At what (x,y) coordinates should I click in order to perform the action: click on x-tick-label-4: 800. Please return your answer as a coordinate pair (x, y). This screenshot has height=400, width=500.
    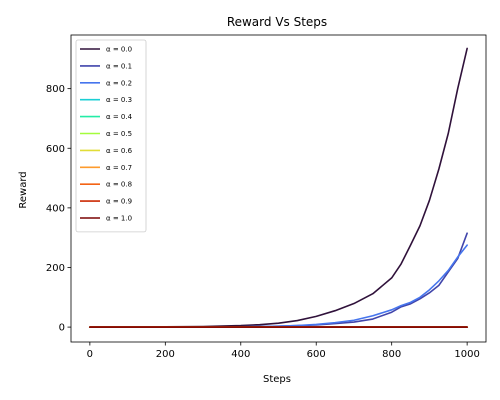
    Looking at the image, I should click on (391, 354).